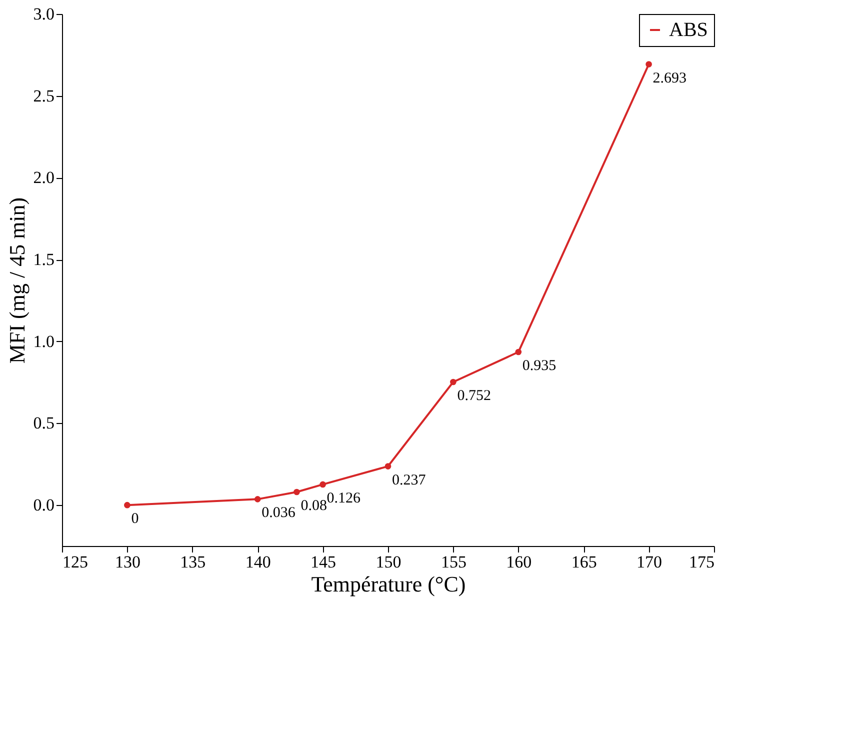 The height and width of the screenshot is (740, 863). I want to click on x-tick-label: 165, so click(584, 562).